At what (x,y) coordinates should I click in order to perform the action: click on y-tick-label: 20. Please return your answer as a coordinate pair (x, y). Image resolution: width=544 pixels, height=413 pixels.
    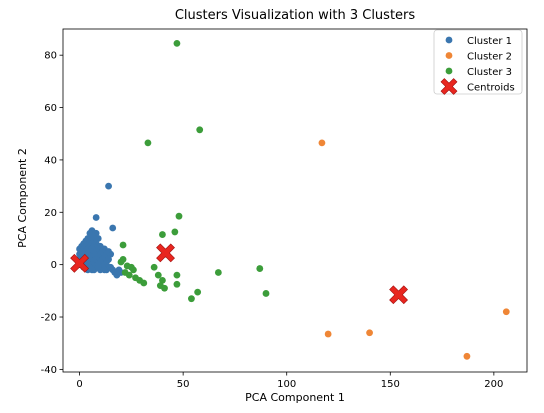
    Looking at the image, I should click on (50, 213).